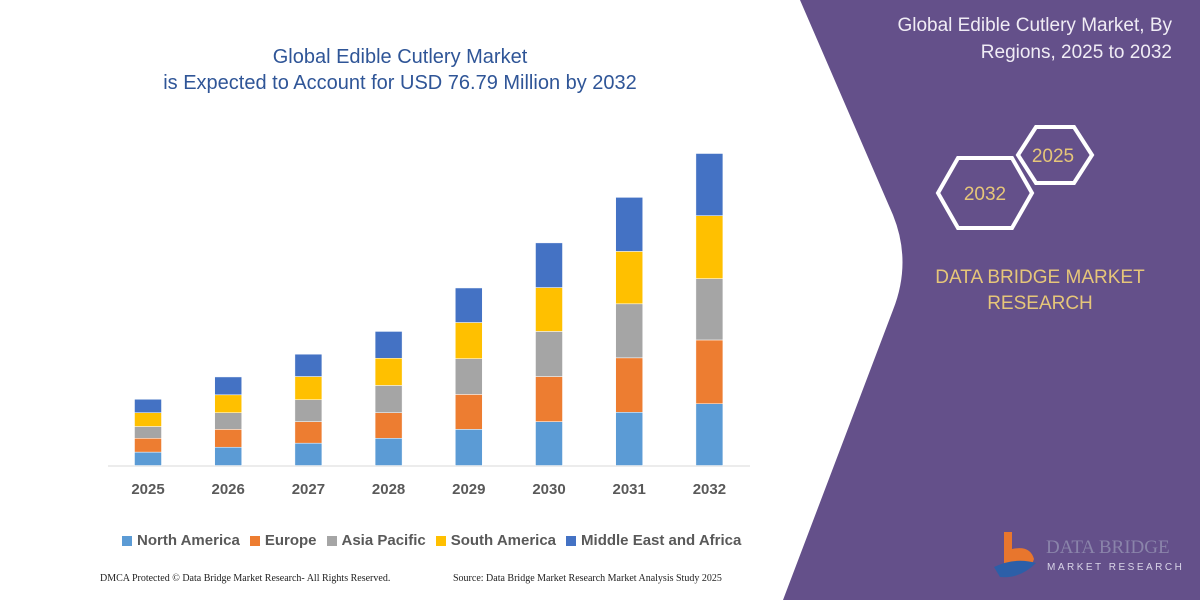  I want to click on legend-item: South America, so click(496, 540).